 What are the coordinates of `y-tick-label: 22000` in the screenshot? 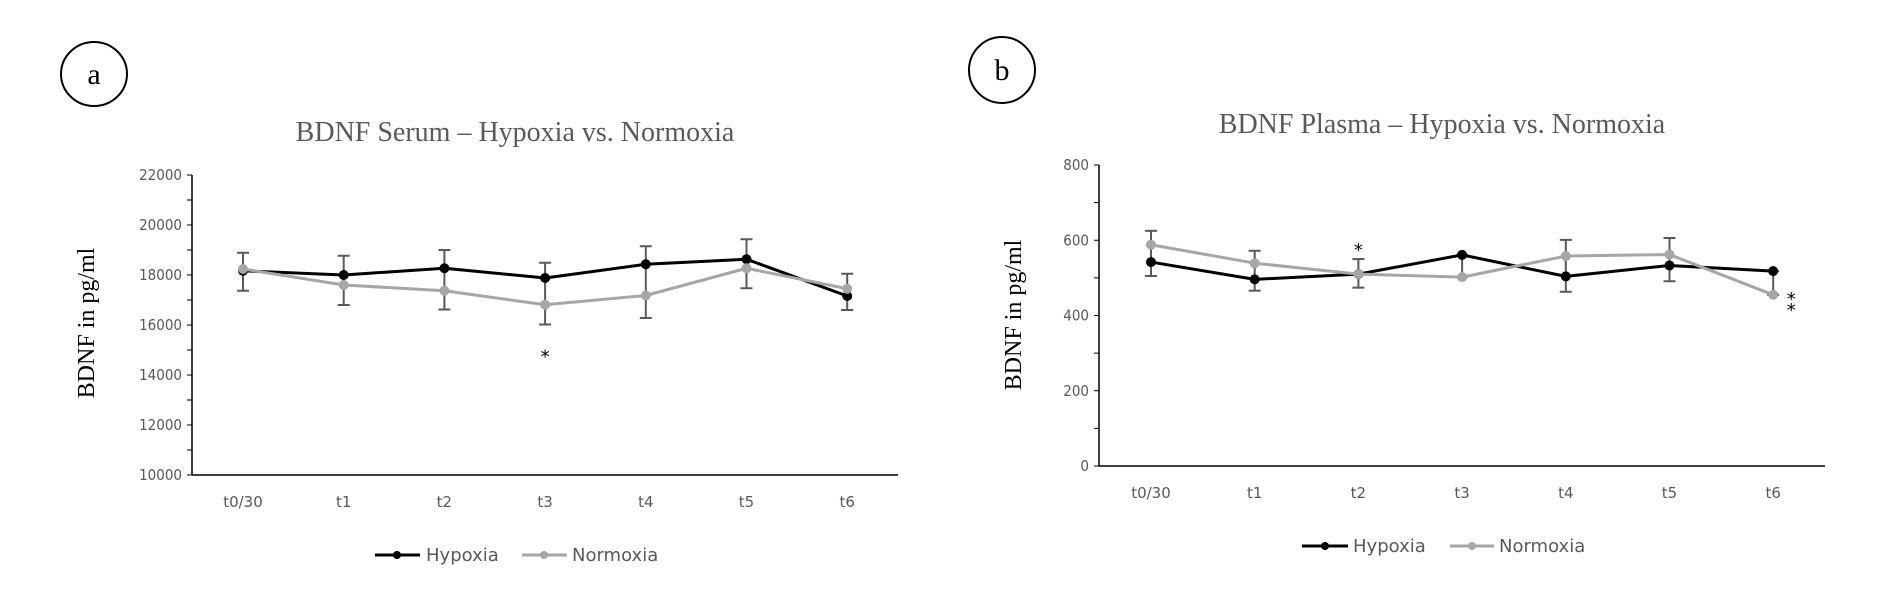 It's located at (160, 175).